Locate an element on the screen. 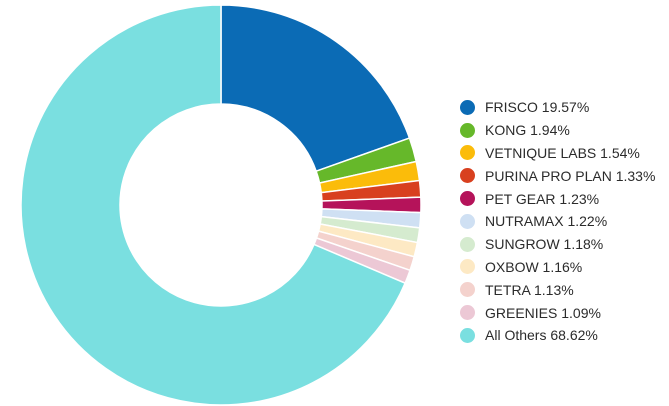  legend-label: OXBOW 1.16% is located at coordinates (534, 266).